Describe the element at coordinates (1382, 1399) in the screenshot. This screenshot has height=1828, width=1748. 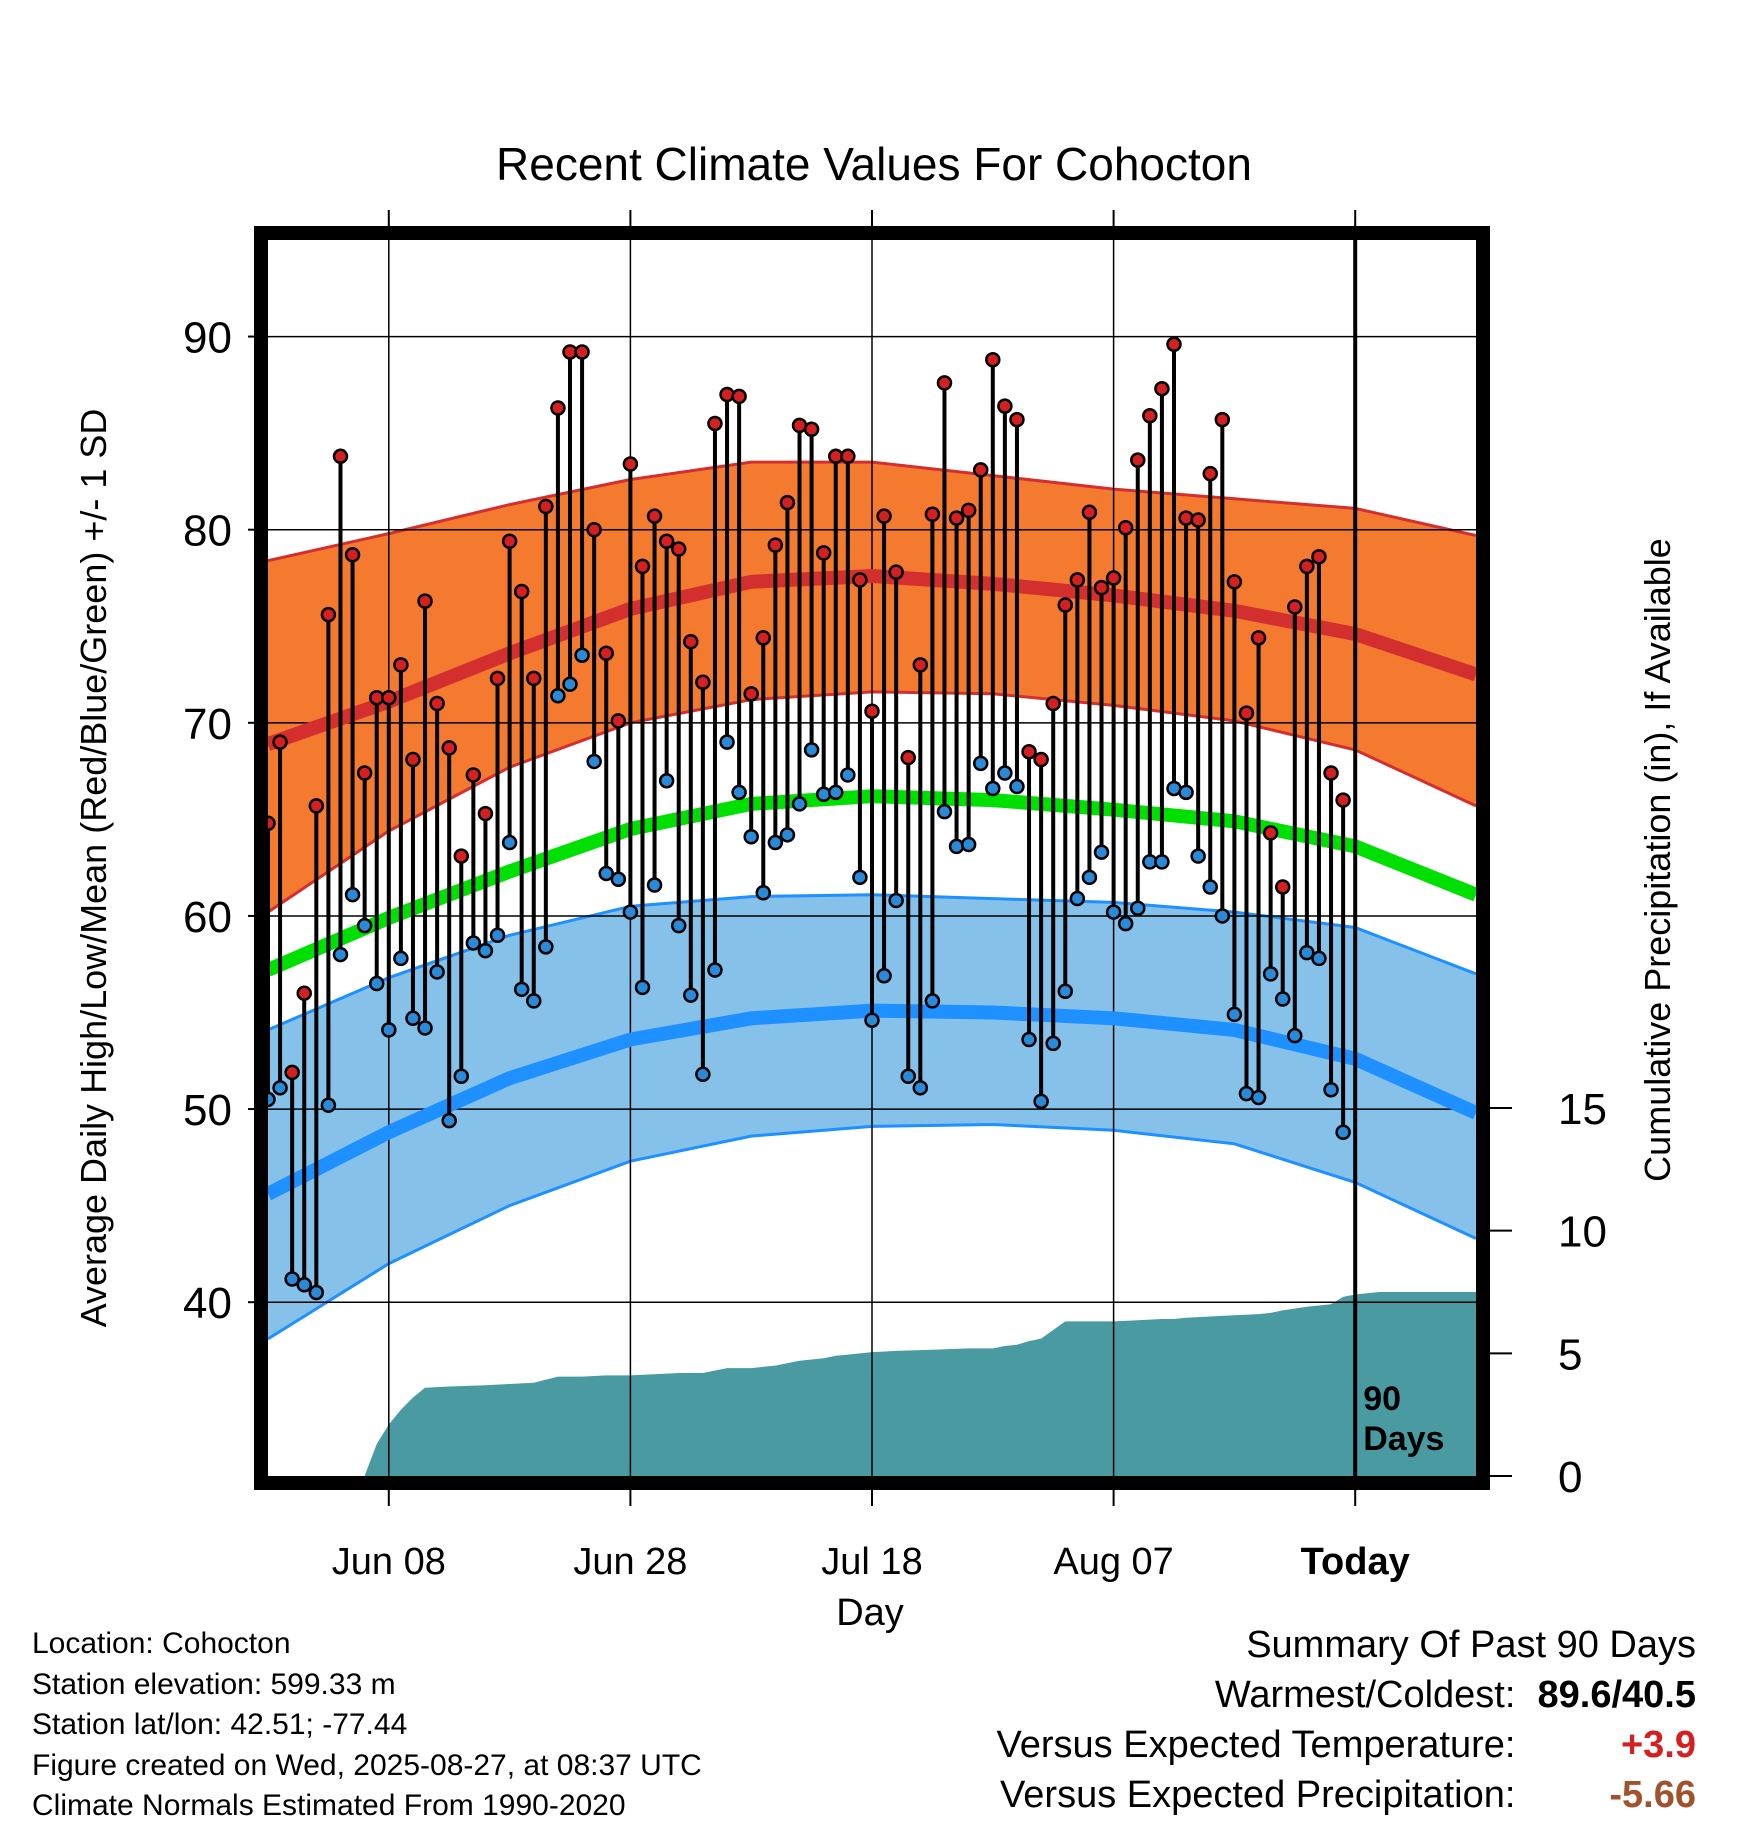
I see `days-window-label: 90` at that location.